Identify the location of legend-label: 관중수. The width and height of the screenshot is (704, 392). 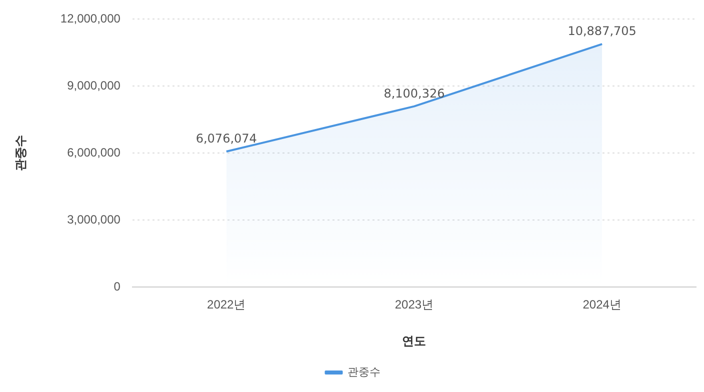
(363, 372).